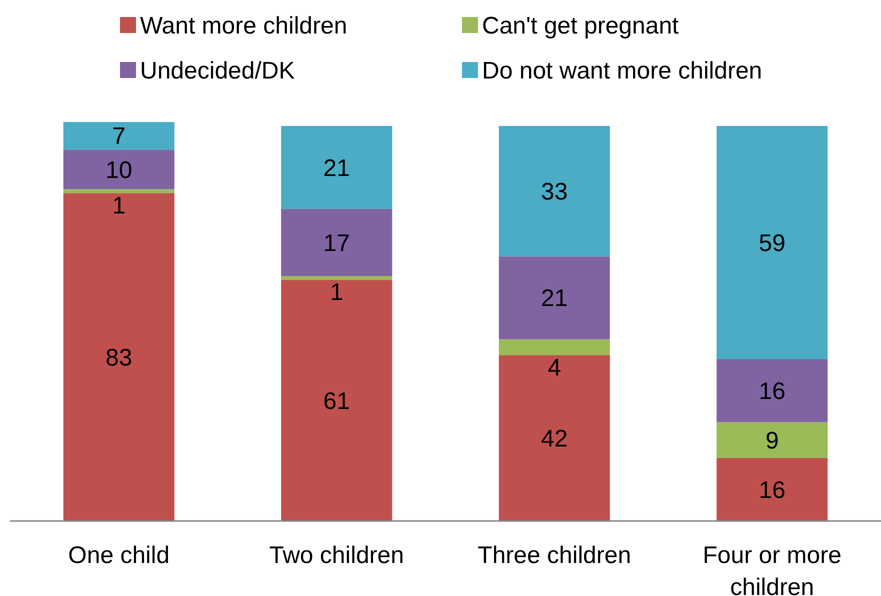 The height and width of the screenshot is (596, 881). What do you see at coordinates (581, 26) in the screenshot?
I see `legend-label: Can't get pregnant` at bounding box center [581, 26].